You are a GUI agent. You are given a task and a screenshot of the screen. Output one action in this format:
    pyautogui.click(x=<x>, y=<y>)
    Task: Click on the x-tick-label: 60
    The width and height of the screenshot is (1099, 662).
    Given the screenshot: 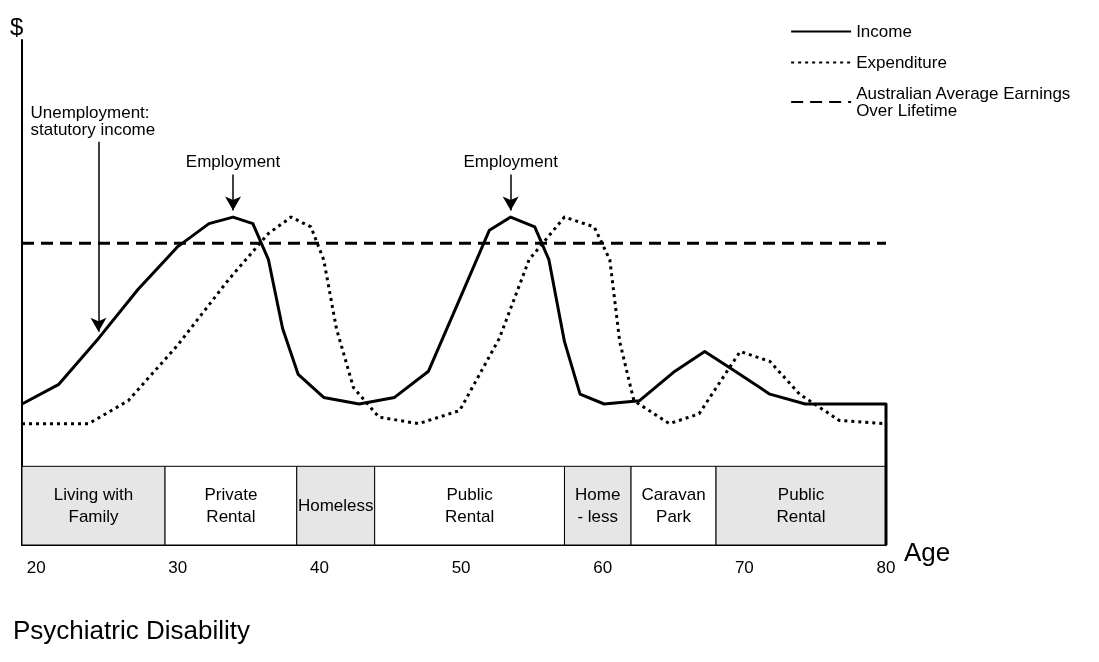 What is the action you would take?
    pyautogui.click(x=603, y=567)
    